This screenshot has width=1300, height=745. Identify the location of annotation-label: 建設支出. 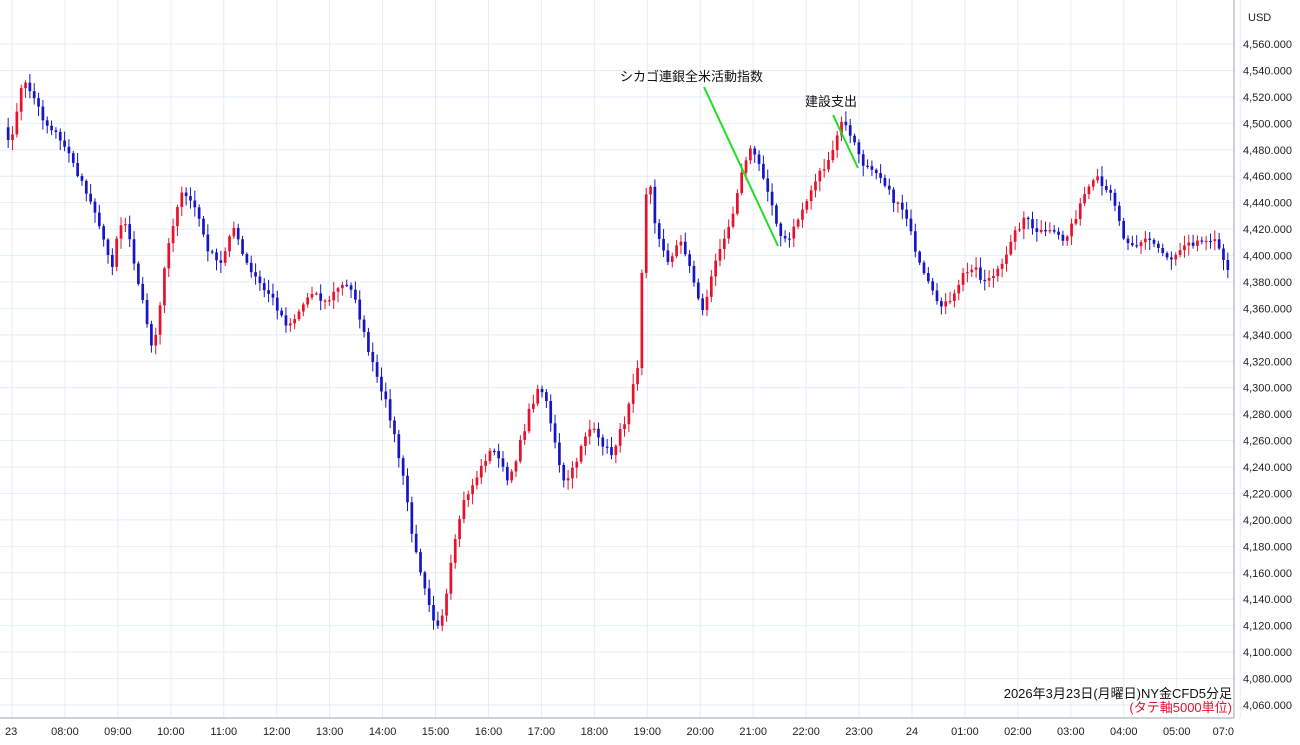
(831, 101).